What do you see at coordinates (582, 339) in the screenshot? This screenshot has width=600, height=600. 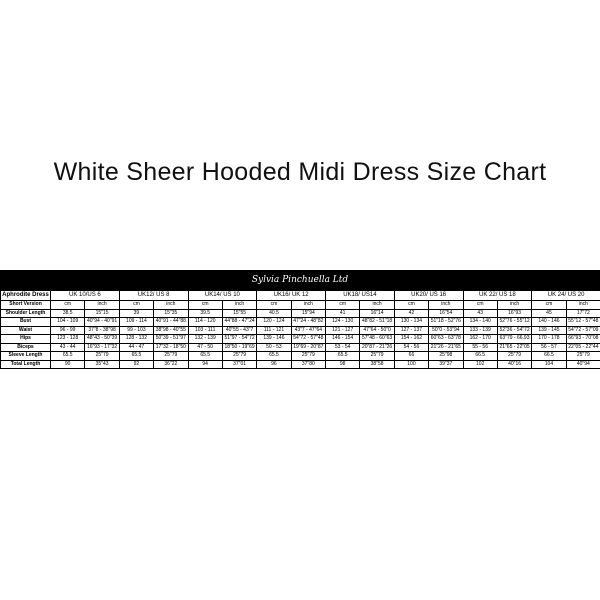 I see `measure-cell: 66"93 - 70"08` at bounding box center [582, 339].